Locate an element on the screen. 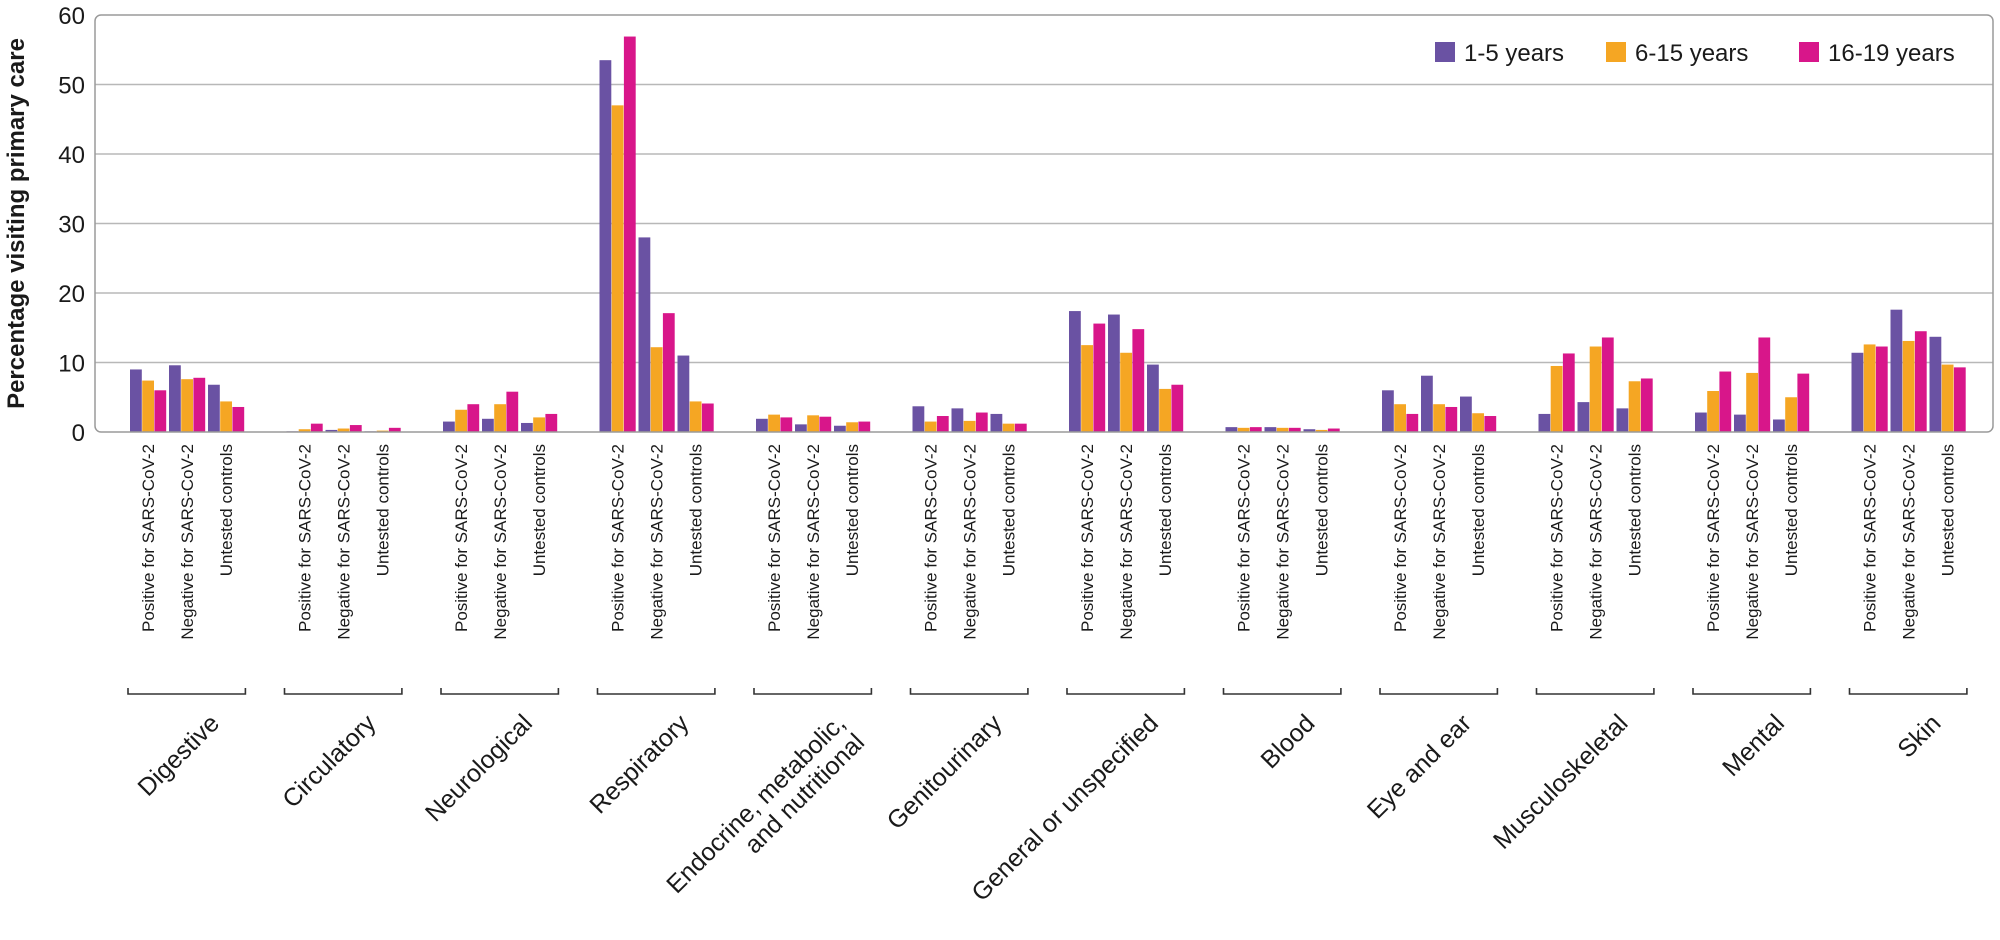  group-label: Circulatory is located at coordinates (329, 761).